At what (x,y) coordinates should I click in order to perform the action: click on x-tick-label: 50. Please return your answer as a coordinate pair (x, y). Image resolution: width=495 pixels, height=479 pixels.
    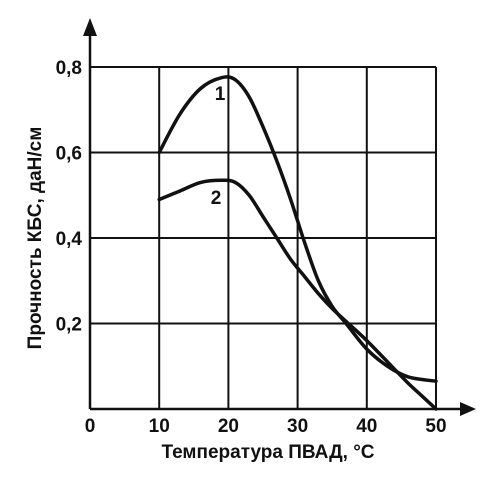
    Looking at the image, I should click on (435, 426).